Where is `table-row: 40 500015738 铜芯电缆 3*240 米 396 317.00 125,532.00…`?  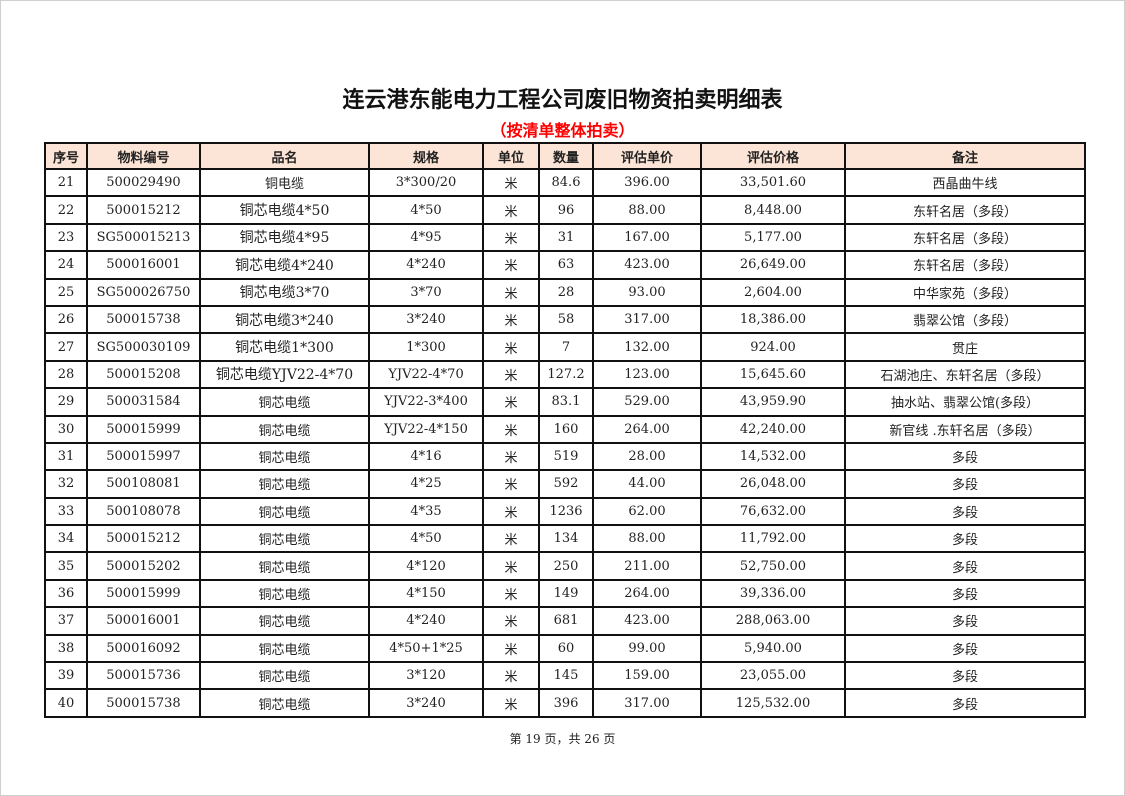 table-row: 40 500015738 铜芯电缆 3*240 米 396 317.00 125,532.00… is located at coordinates (565, 703).